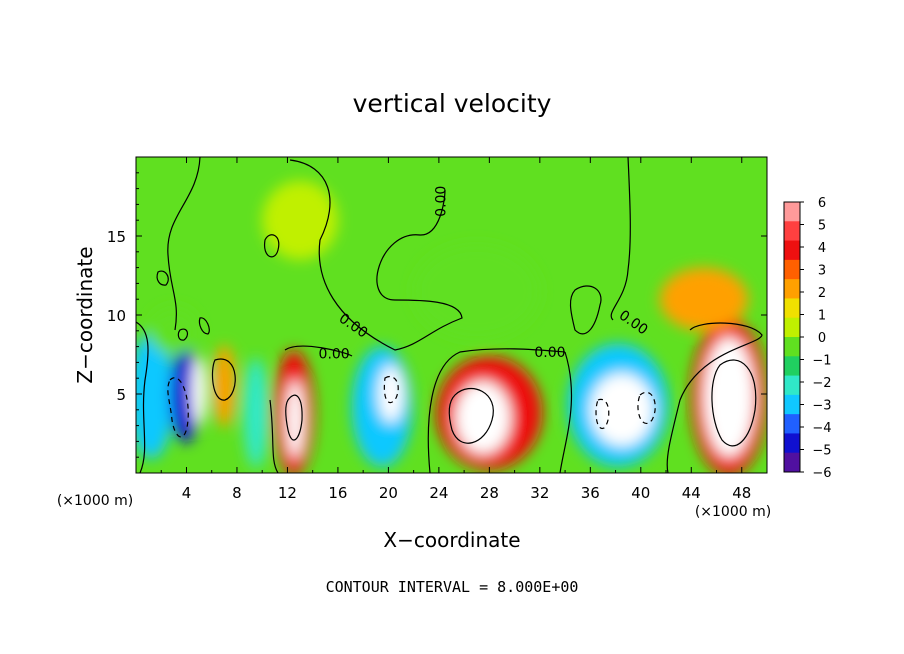 This screenshot has height=654, width=904. Describe the element at coordinates (822, 271) in the screenshot. I see `colorbar-tick-label: 3` at that location.